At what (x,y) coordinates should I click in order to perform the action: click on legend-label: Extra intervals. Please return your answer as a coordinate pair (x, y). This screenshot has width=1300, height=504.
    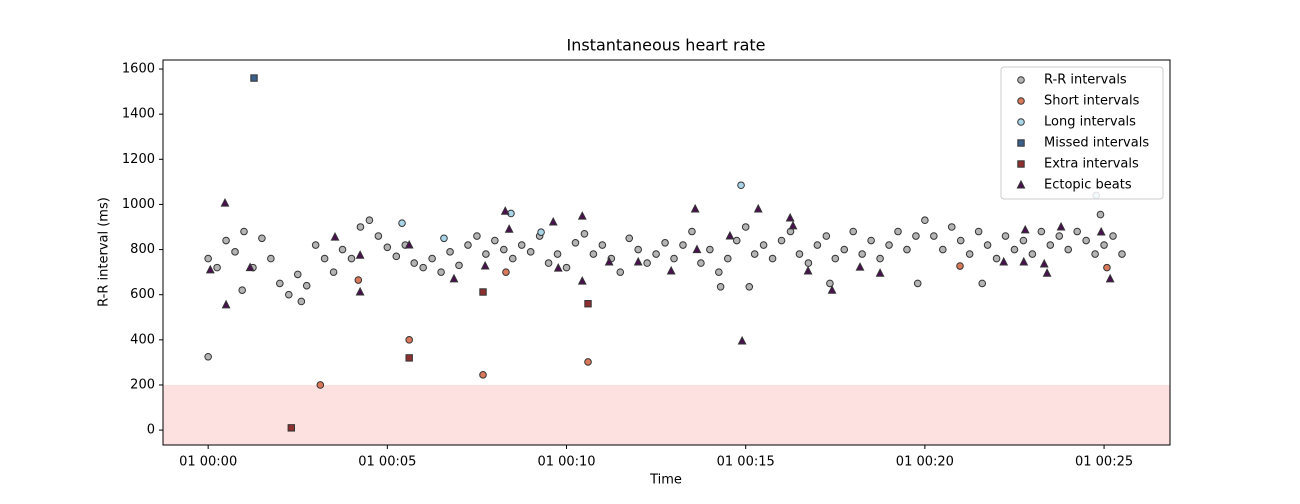
    Looking at the image, I should click on (1091, 164).